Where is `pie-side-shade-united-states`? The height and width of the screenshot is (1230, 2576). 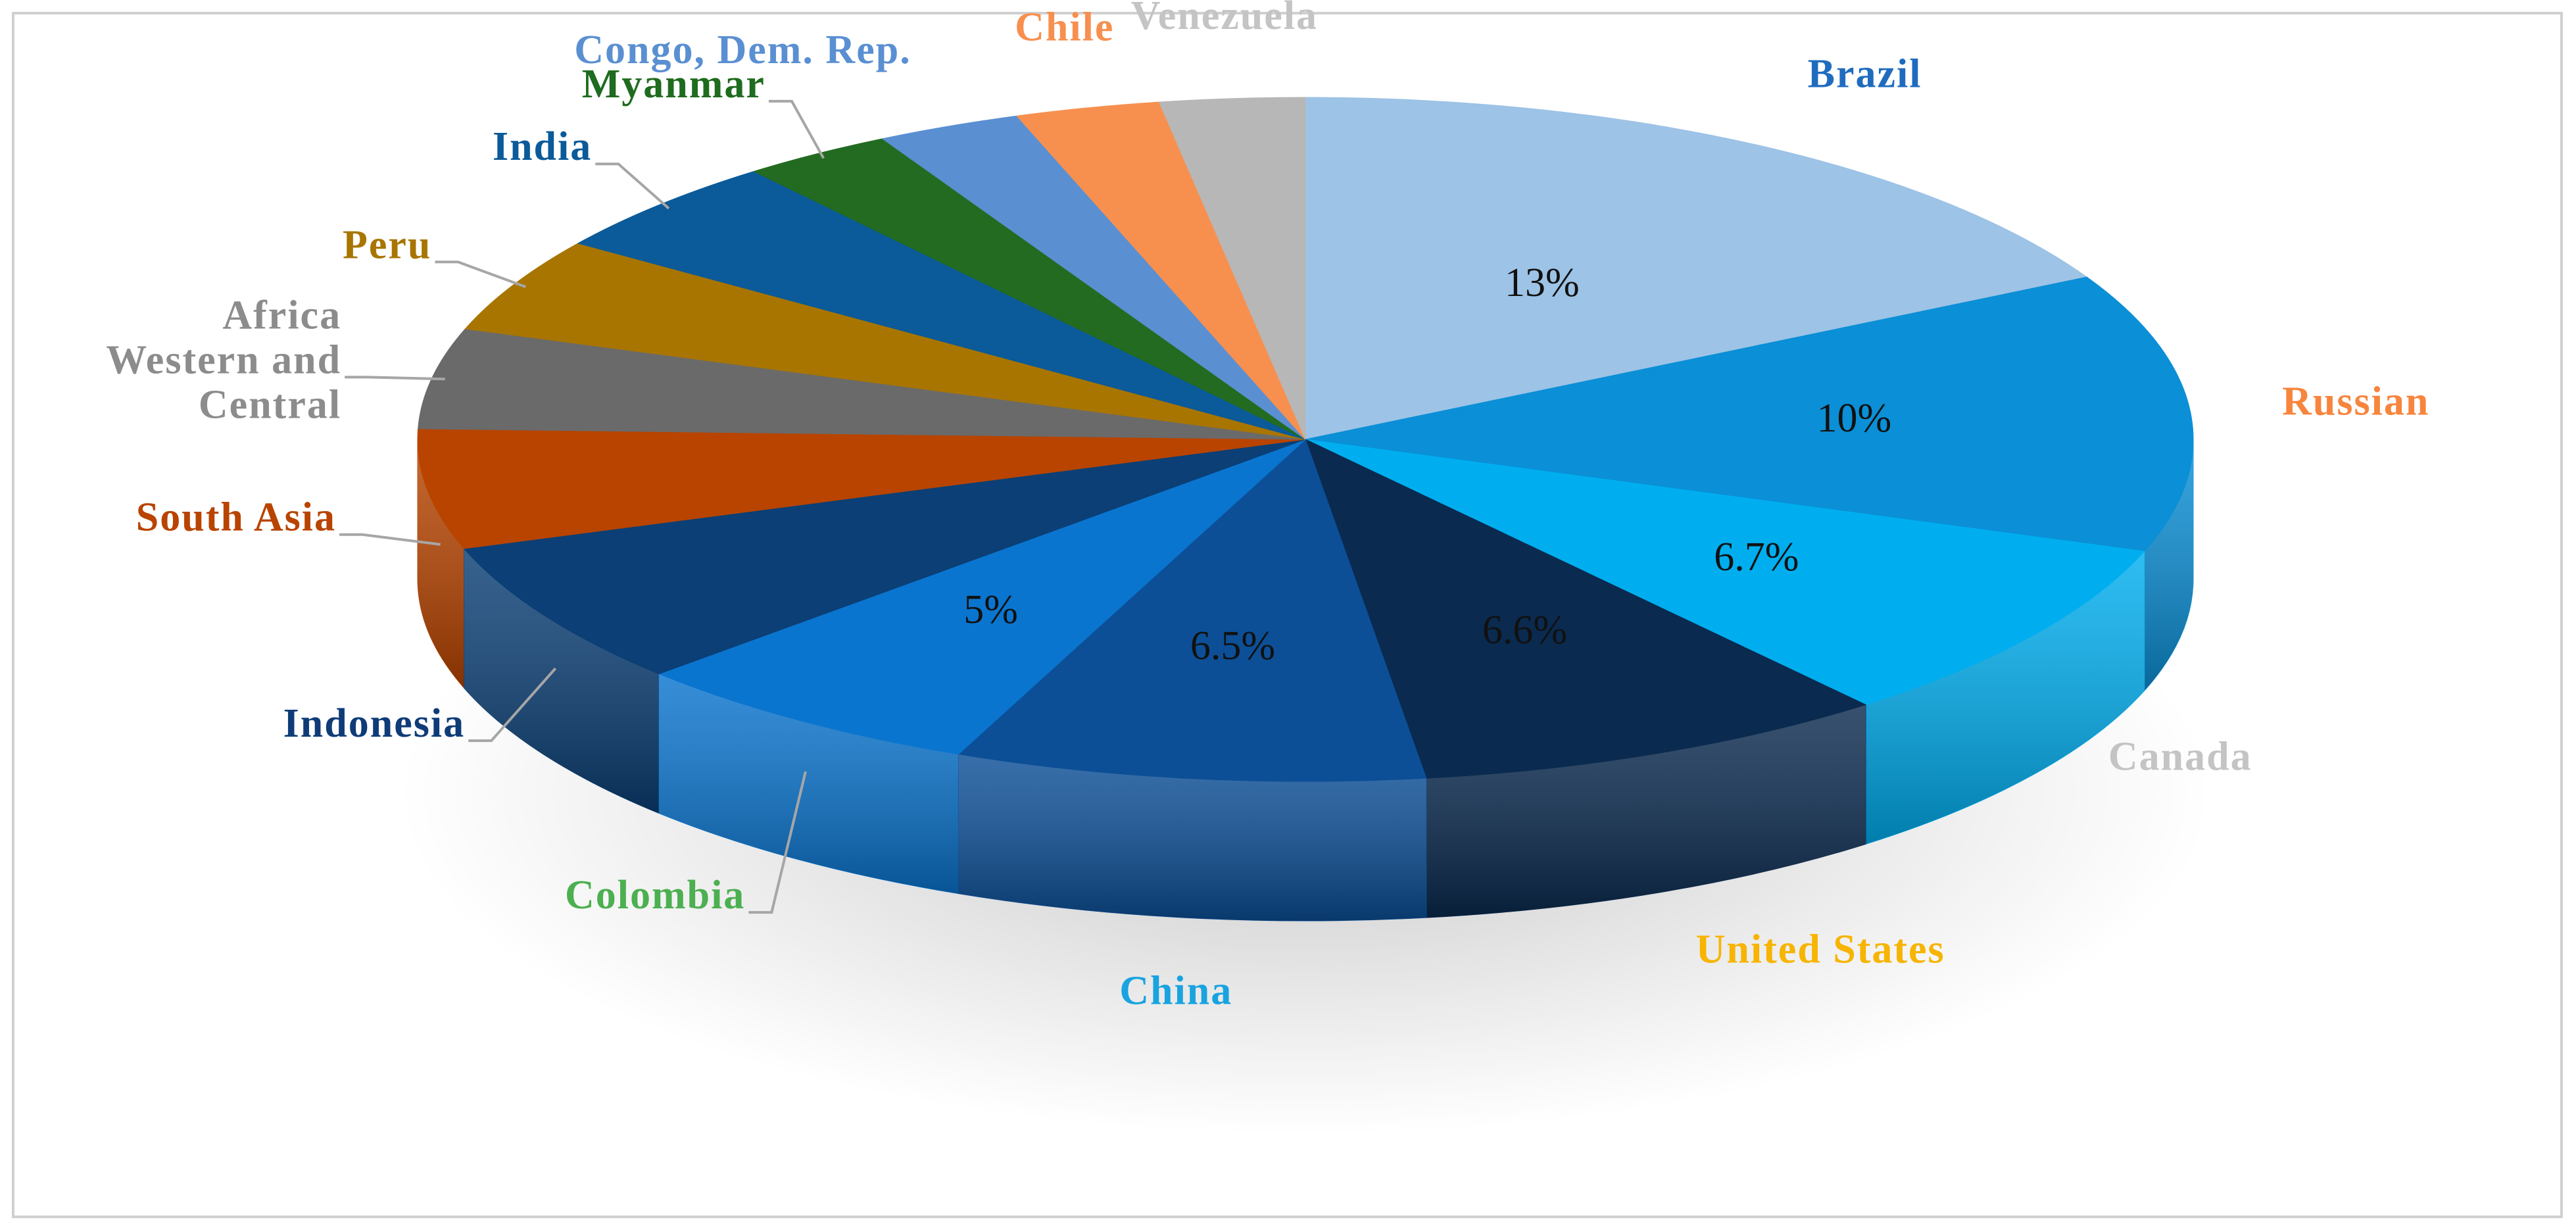 pie-side-shade-united-states is located at coordinates (1646, 811).